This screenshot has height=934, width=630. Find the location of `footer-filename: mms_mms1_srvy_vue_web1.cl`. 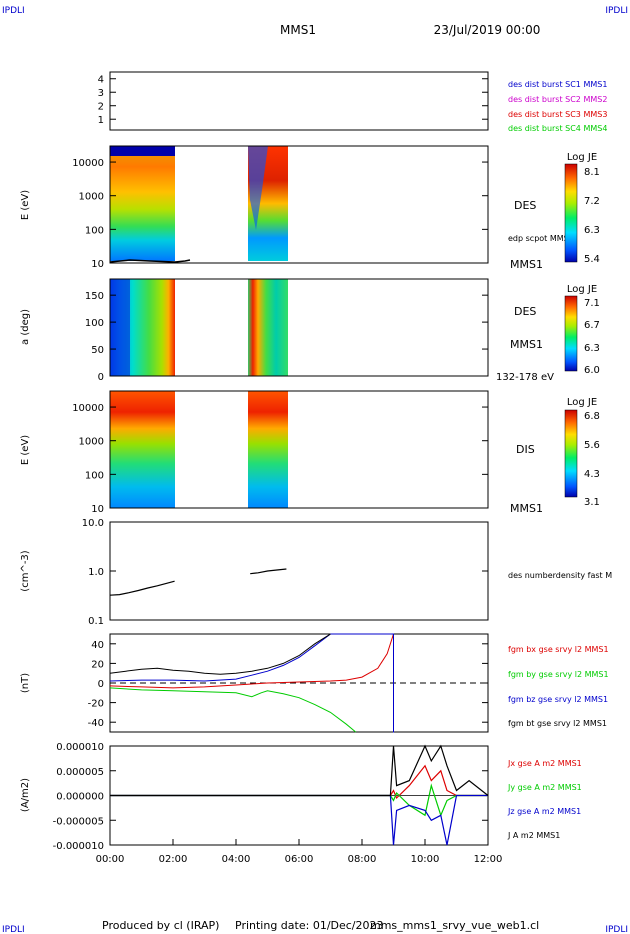

footer-filename: mms_mms1_srvy_vue_web1.cl is located at coordinates (454, 925).